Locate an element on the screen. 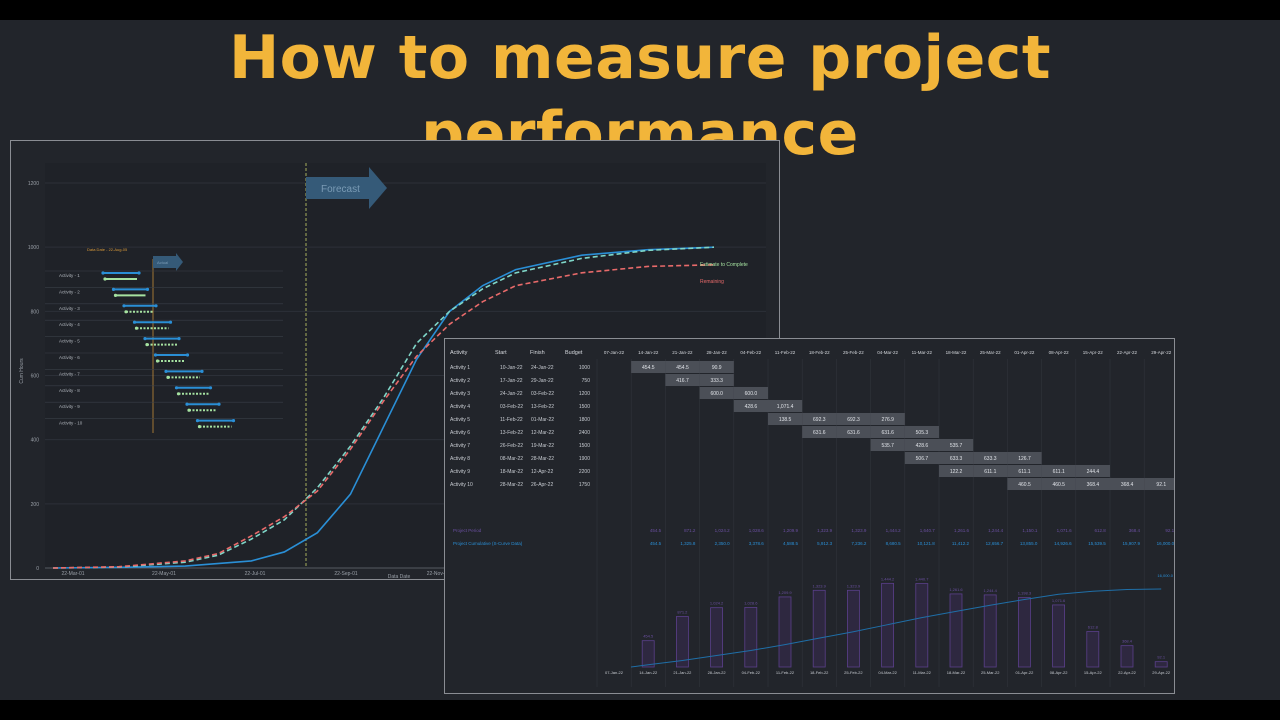 The height and width of the screenshot is (720, 1280). gantt-activity-label: Activity - 10 is located at coordinates (71, 423).